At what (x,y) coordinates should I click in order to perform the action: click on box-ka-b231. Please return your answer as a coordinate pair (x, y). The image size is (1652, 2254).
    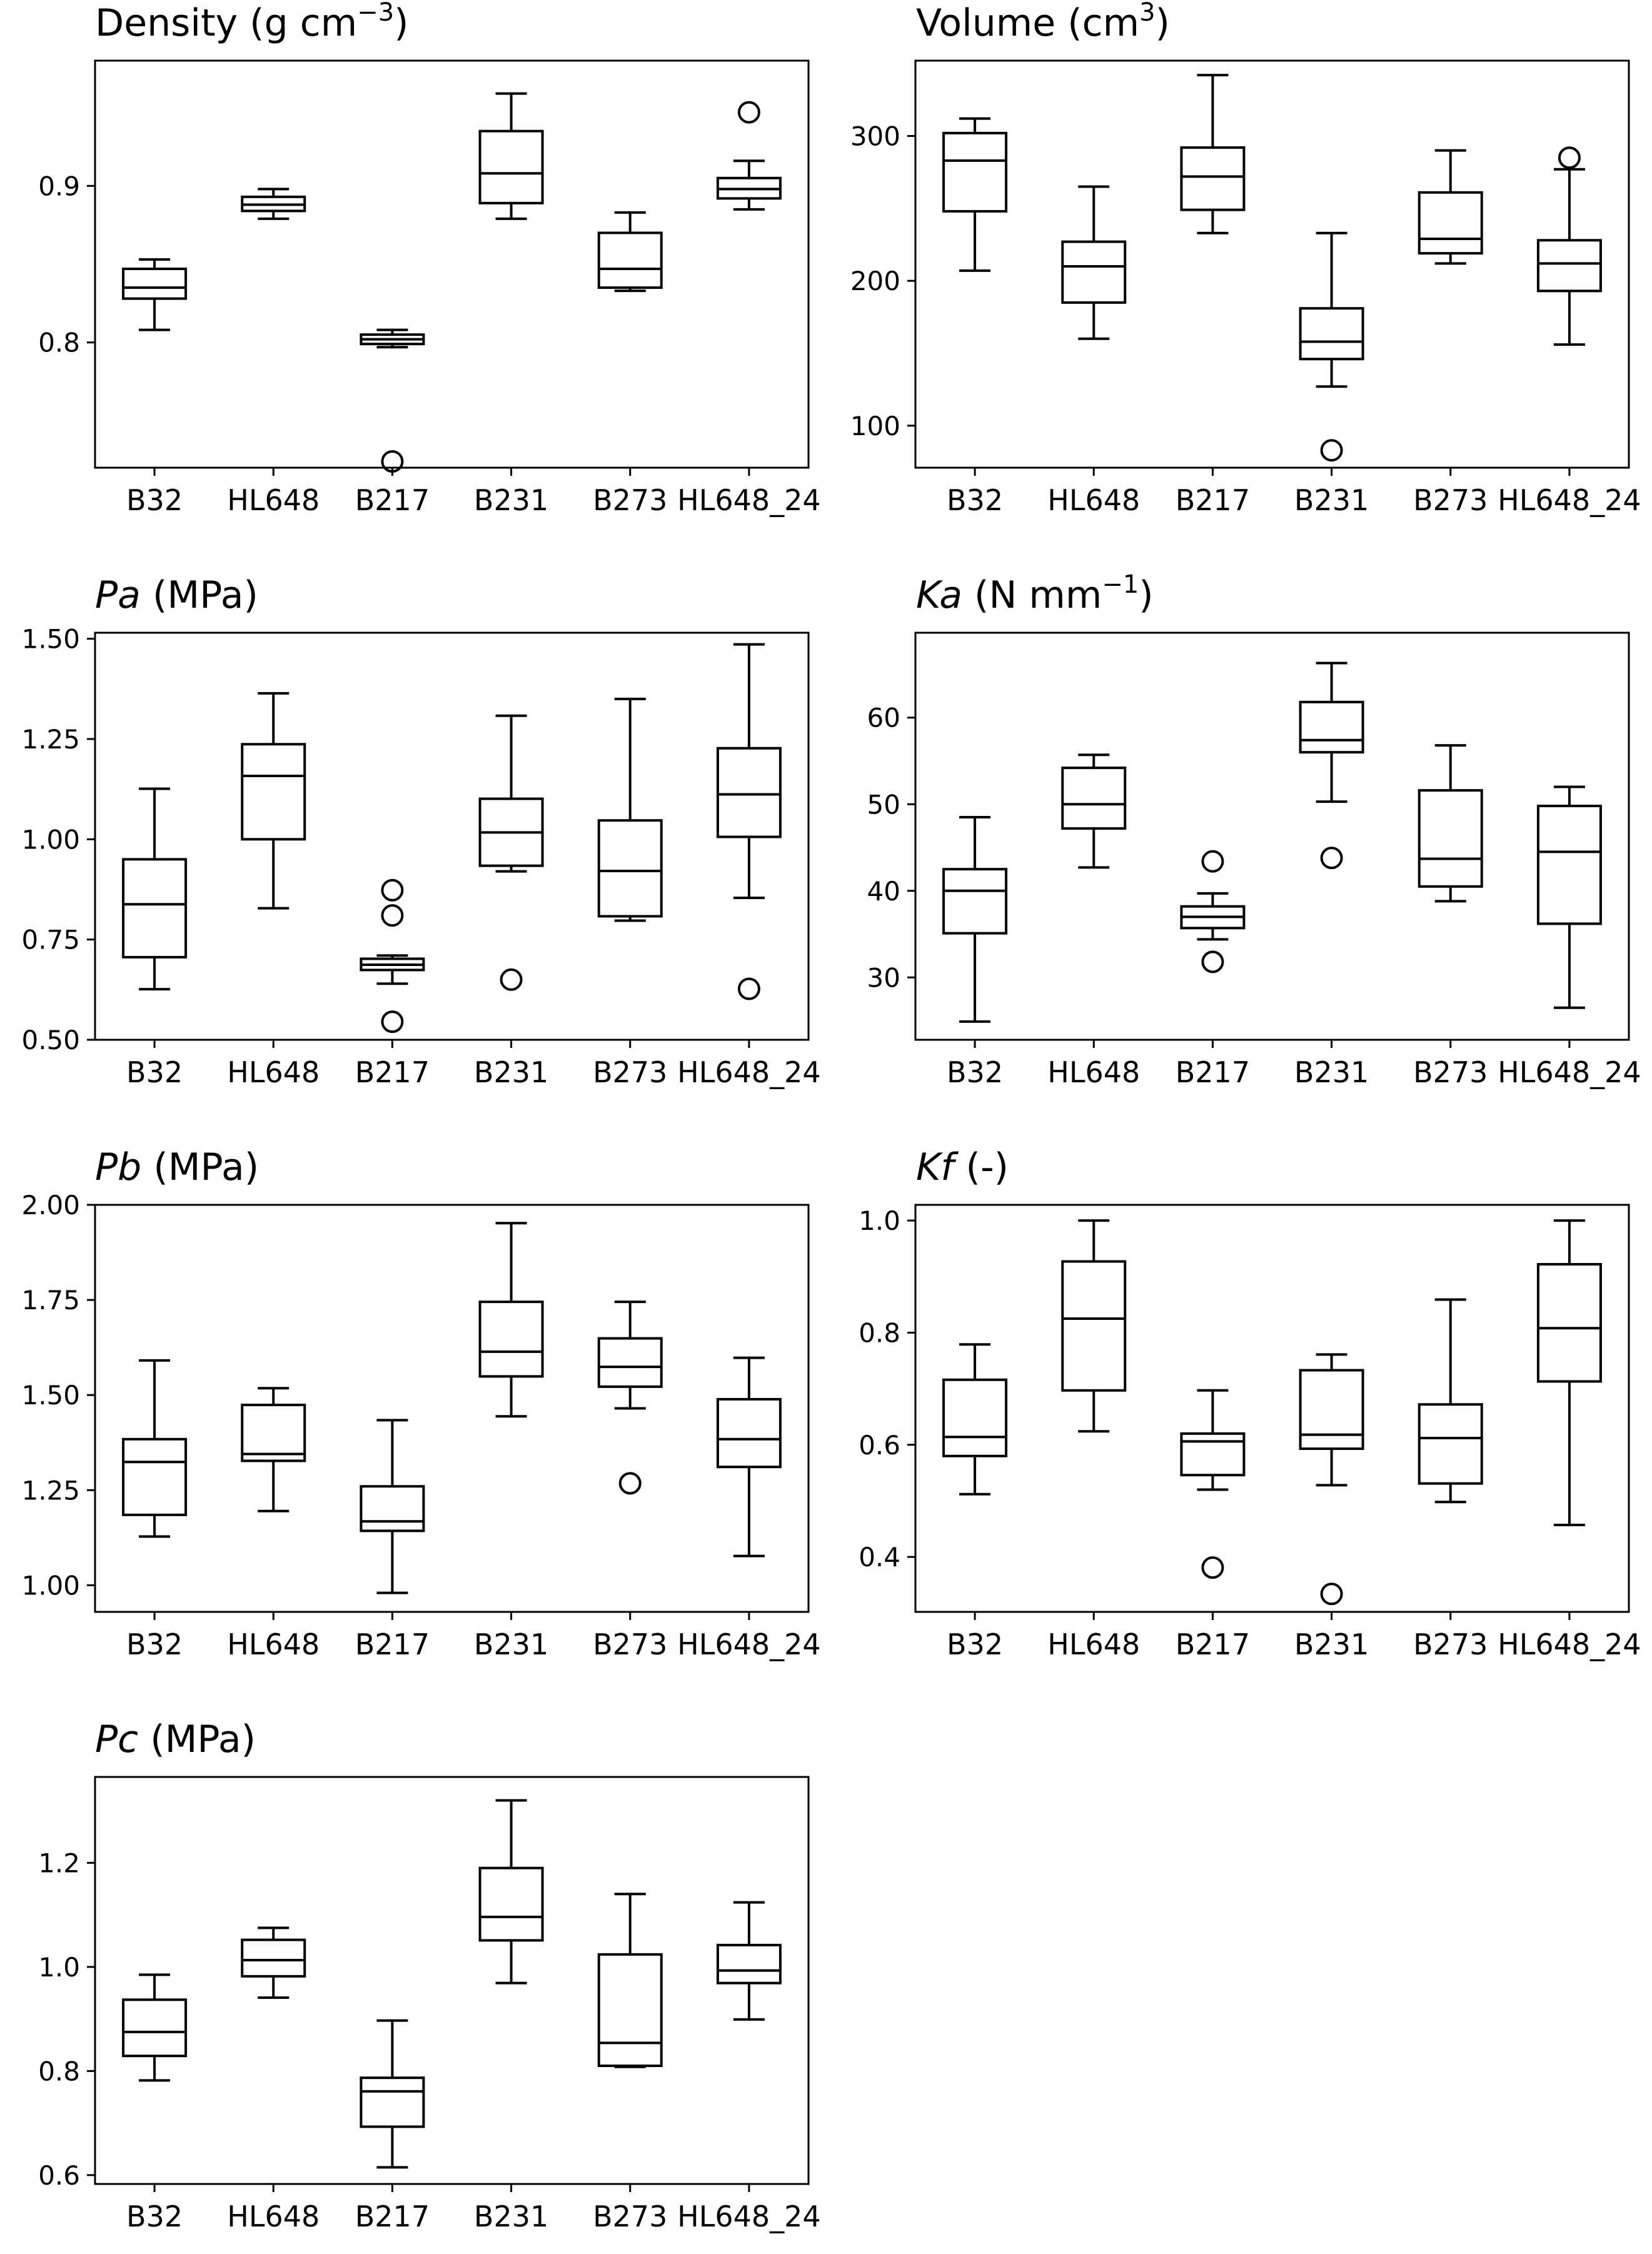
    Looking at the image, I should click on (1331, 766).